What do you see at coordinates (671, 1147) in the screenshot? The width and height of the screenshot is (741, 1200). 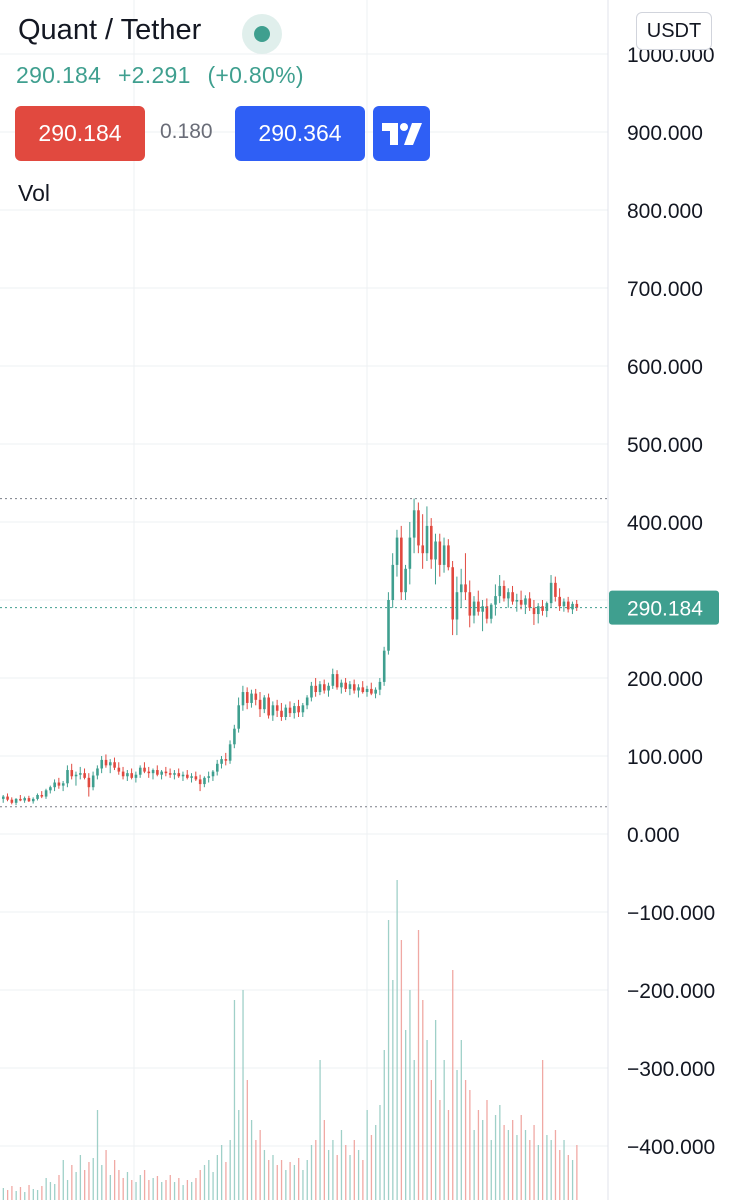 I see `y-tick-label: −400.000` at bounding box center [671, 1147].